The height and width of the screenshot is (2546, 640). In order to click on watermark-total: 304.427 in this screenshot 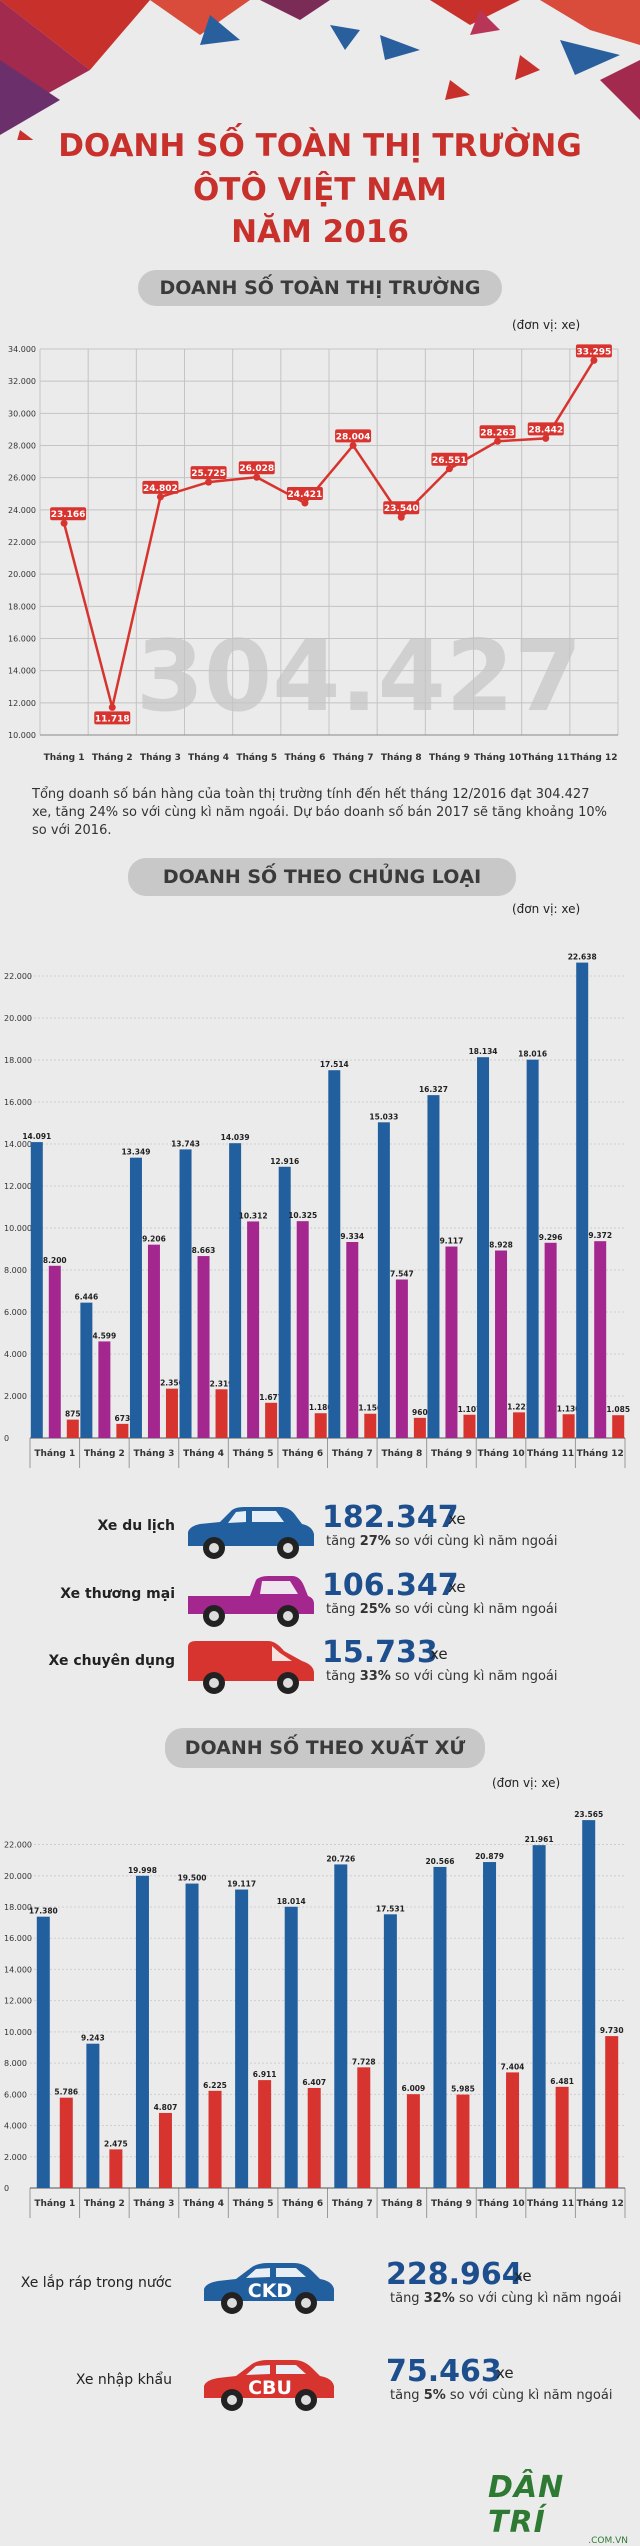, I will do `click(359, 677)`.